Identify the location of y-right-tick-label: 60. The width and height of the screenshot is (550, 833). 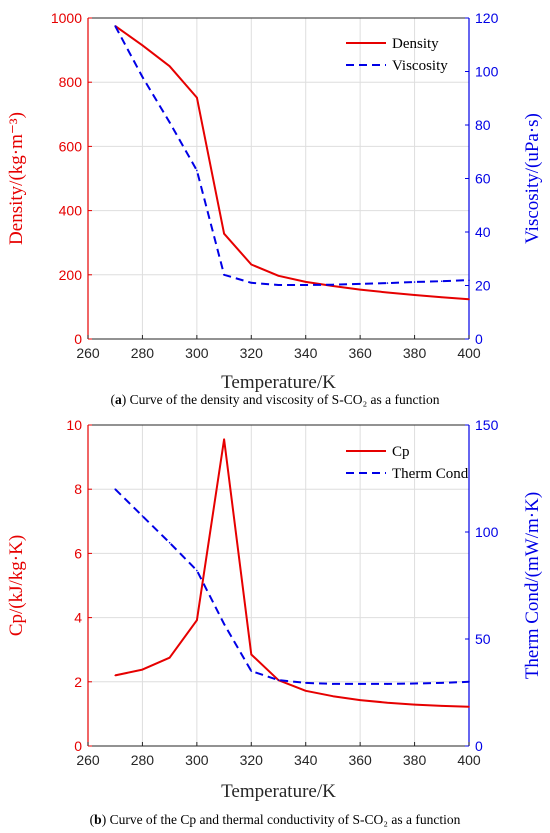
(483, 179).